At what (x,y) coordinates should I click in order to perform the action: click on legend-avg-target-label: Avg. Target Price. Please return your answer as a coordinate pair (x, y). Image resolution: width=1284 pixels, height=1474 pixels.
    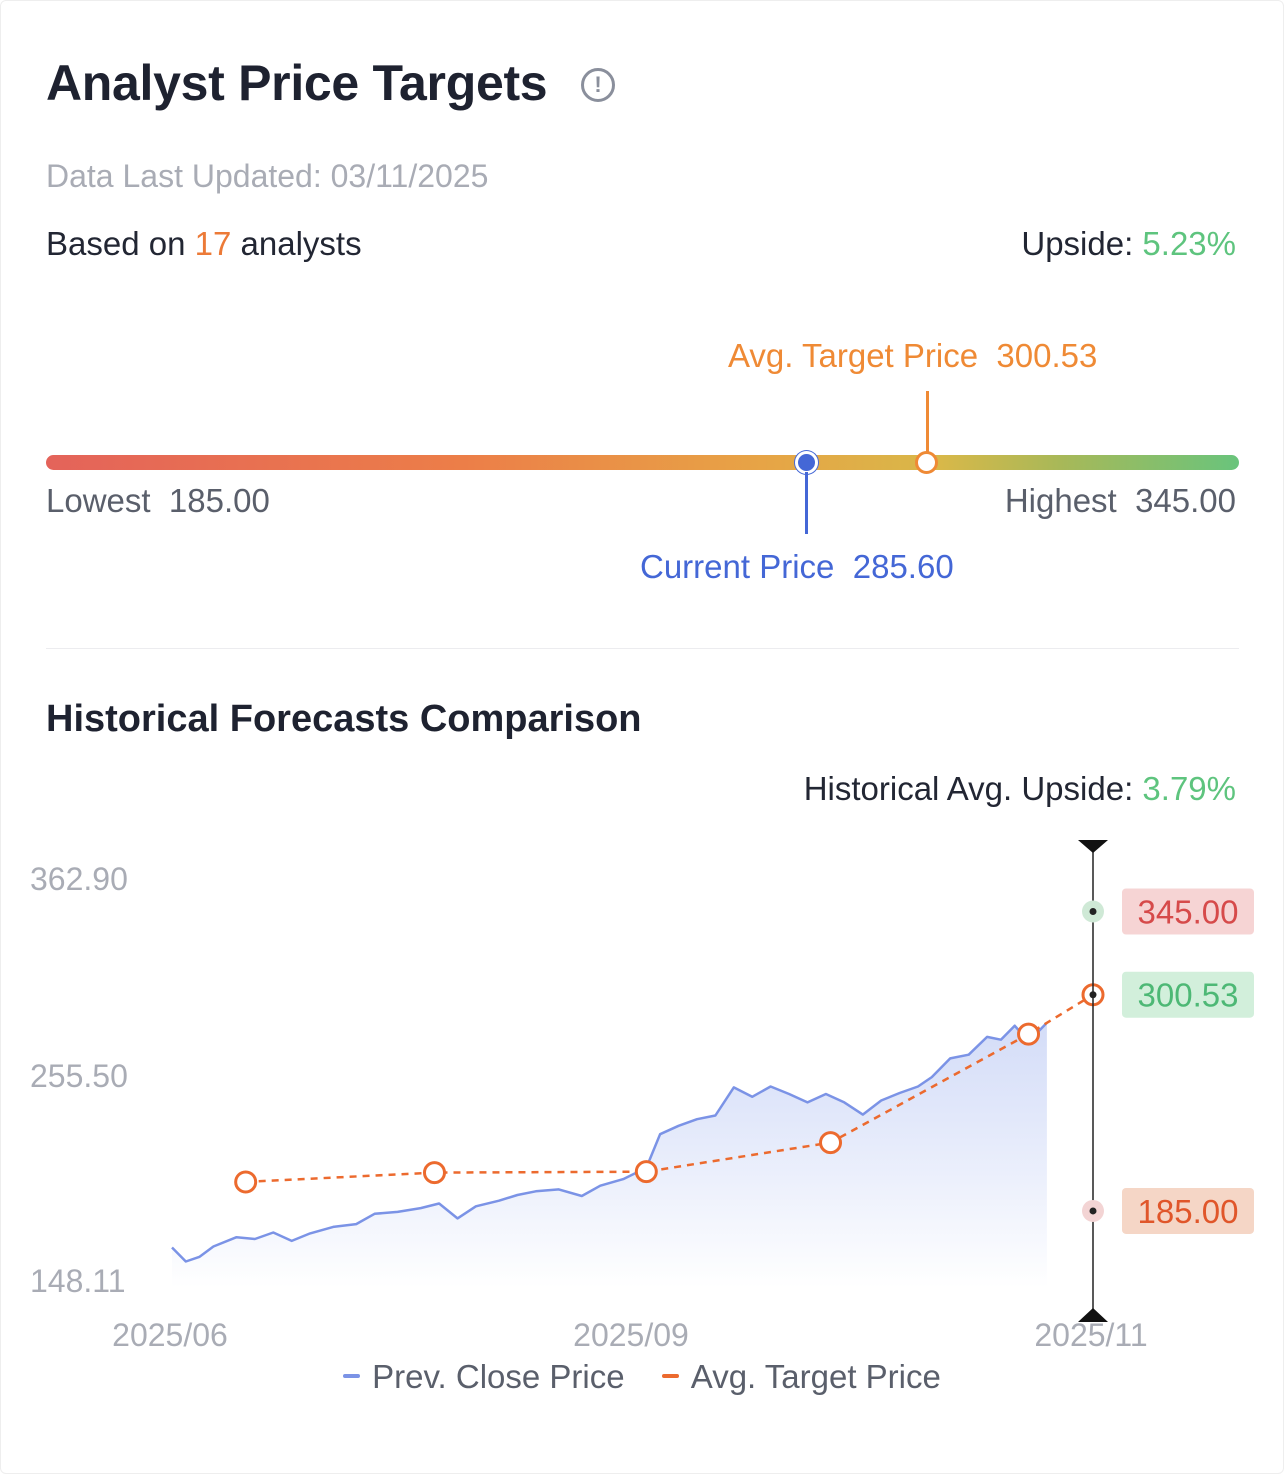
    Looking at the image, I should click on (815, 1376).